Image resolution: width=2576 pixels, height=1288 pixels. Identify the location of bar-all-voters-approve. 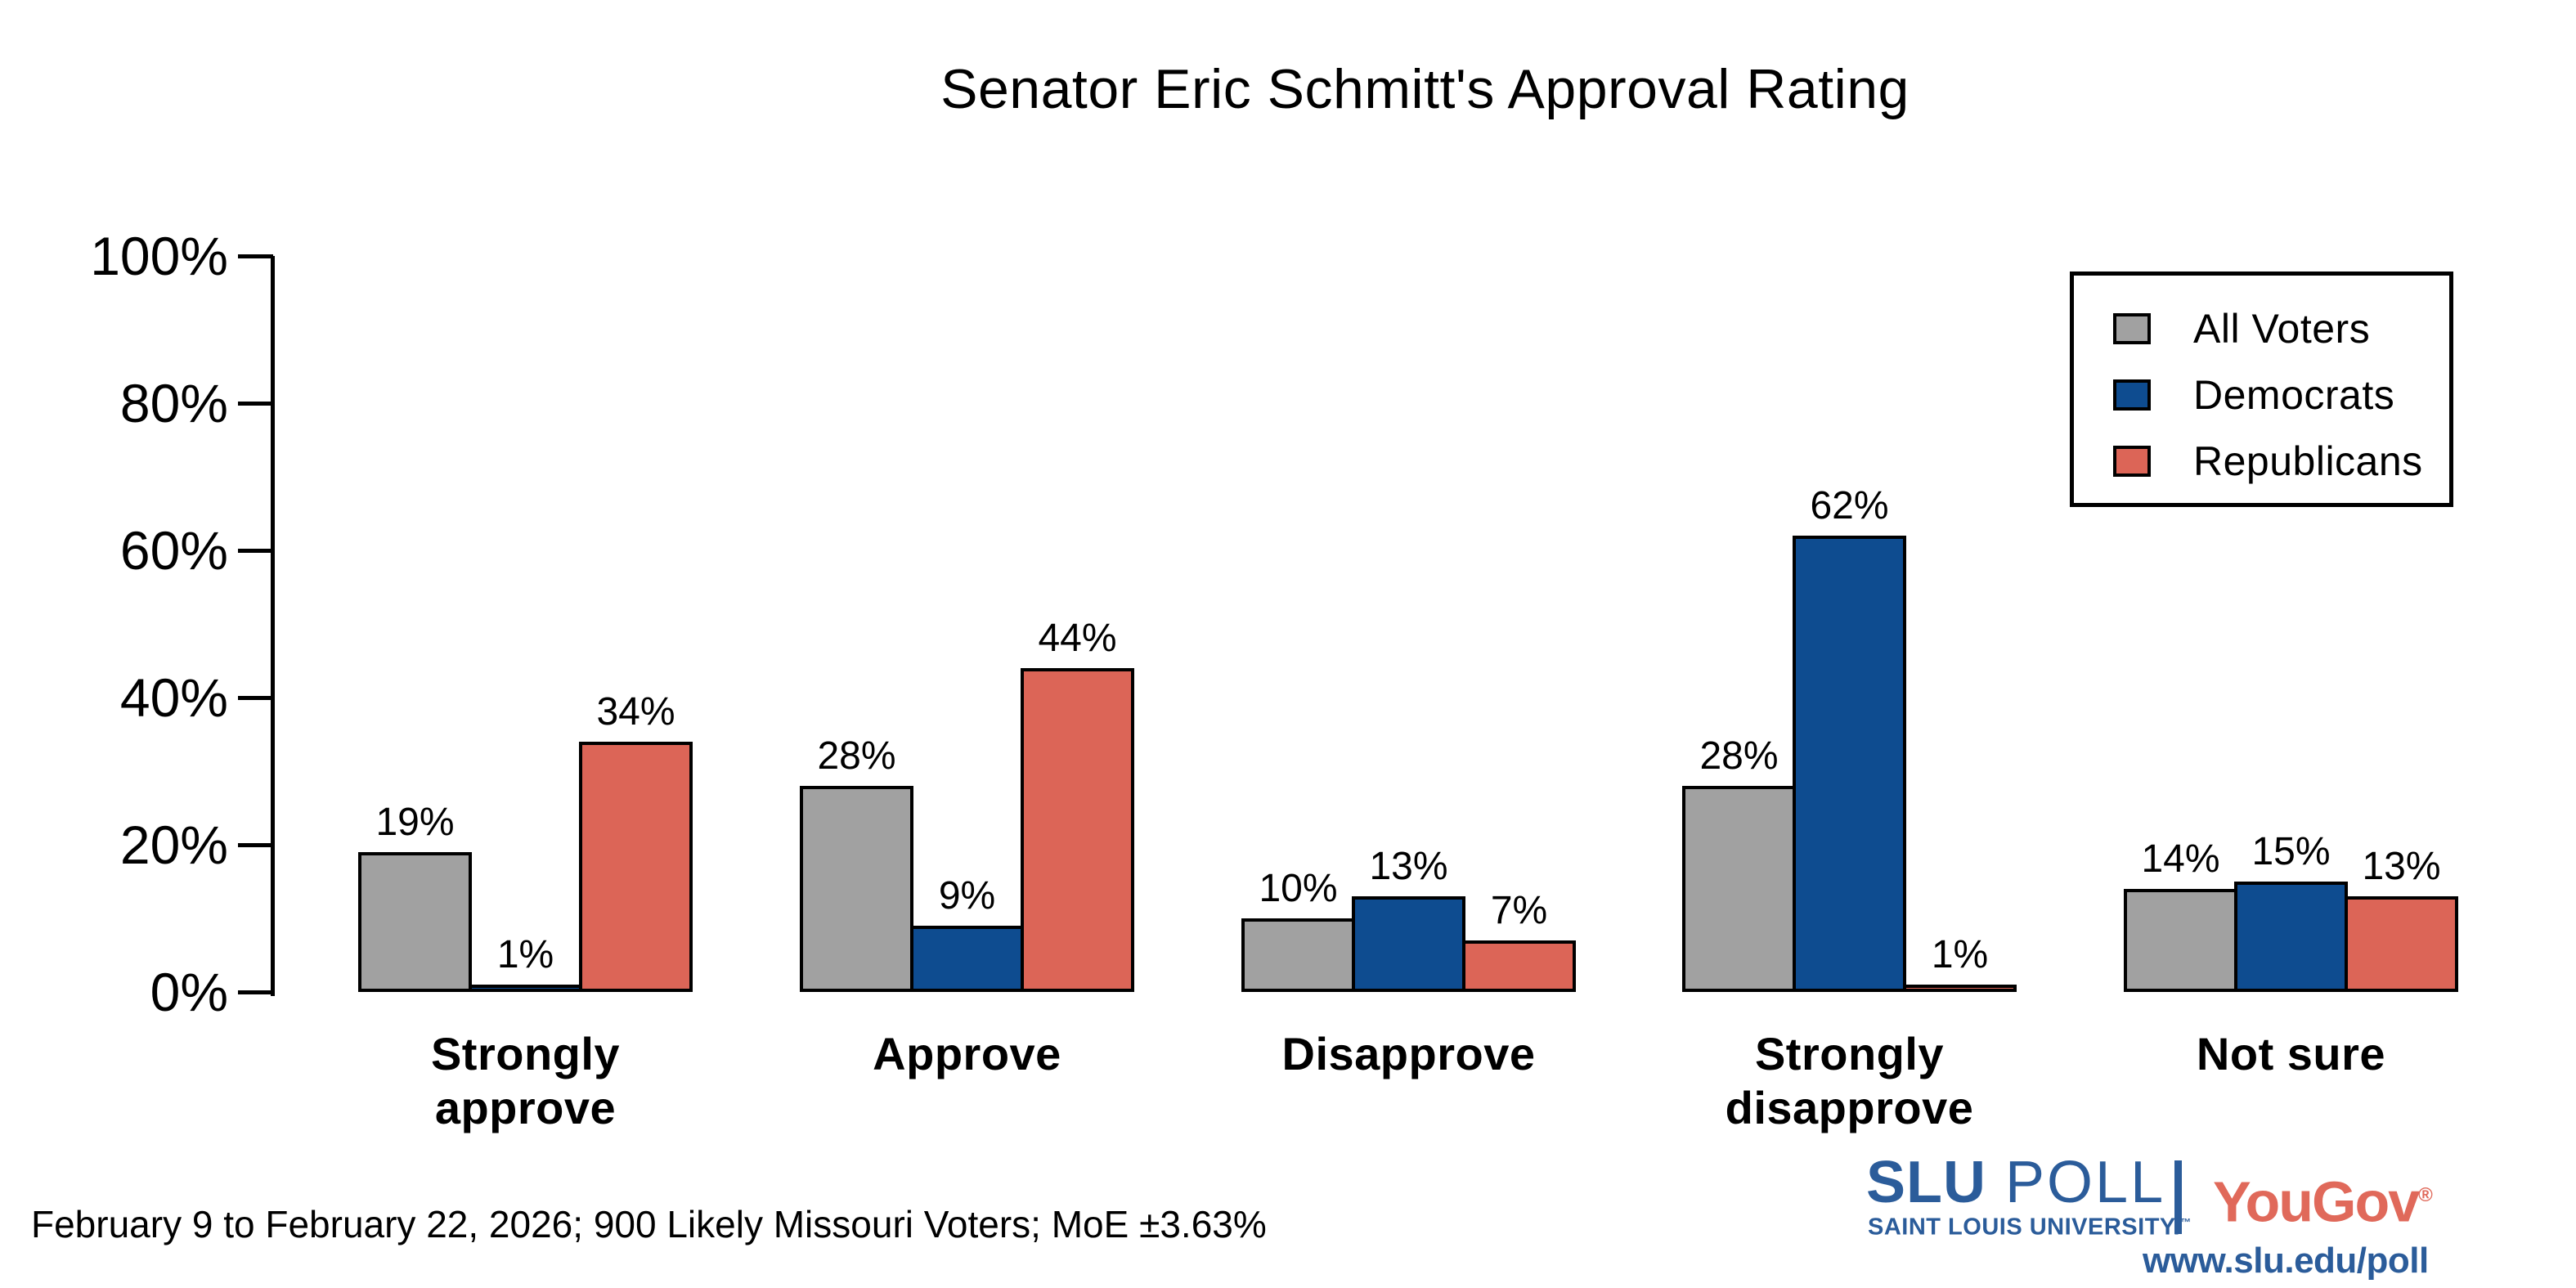
(856, 889).